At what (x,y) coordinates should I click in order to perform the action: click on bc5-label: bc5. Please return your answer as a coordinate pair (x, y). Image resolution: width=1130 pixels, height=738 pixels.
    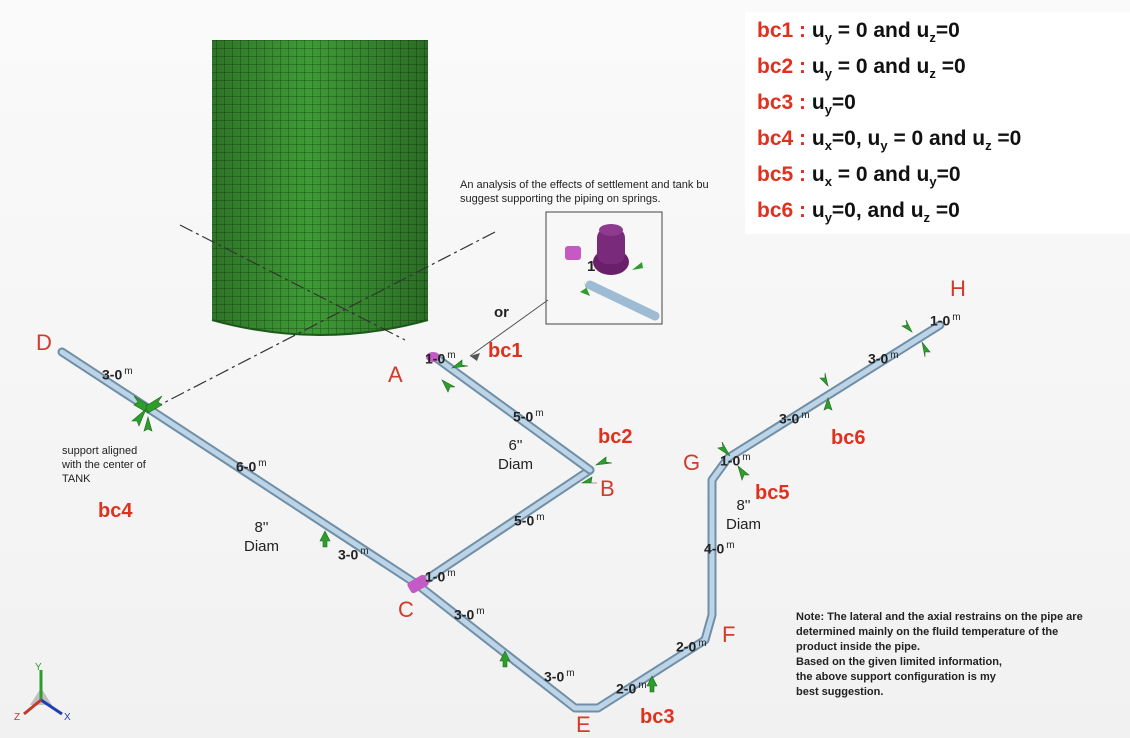
    Looking at the image, I should click on (772, 493).